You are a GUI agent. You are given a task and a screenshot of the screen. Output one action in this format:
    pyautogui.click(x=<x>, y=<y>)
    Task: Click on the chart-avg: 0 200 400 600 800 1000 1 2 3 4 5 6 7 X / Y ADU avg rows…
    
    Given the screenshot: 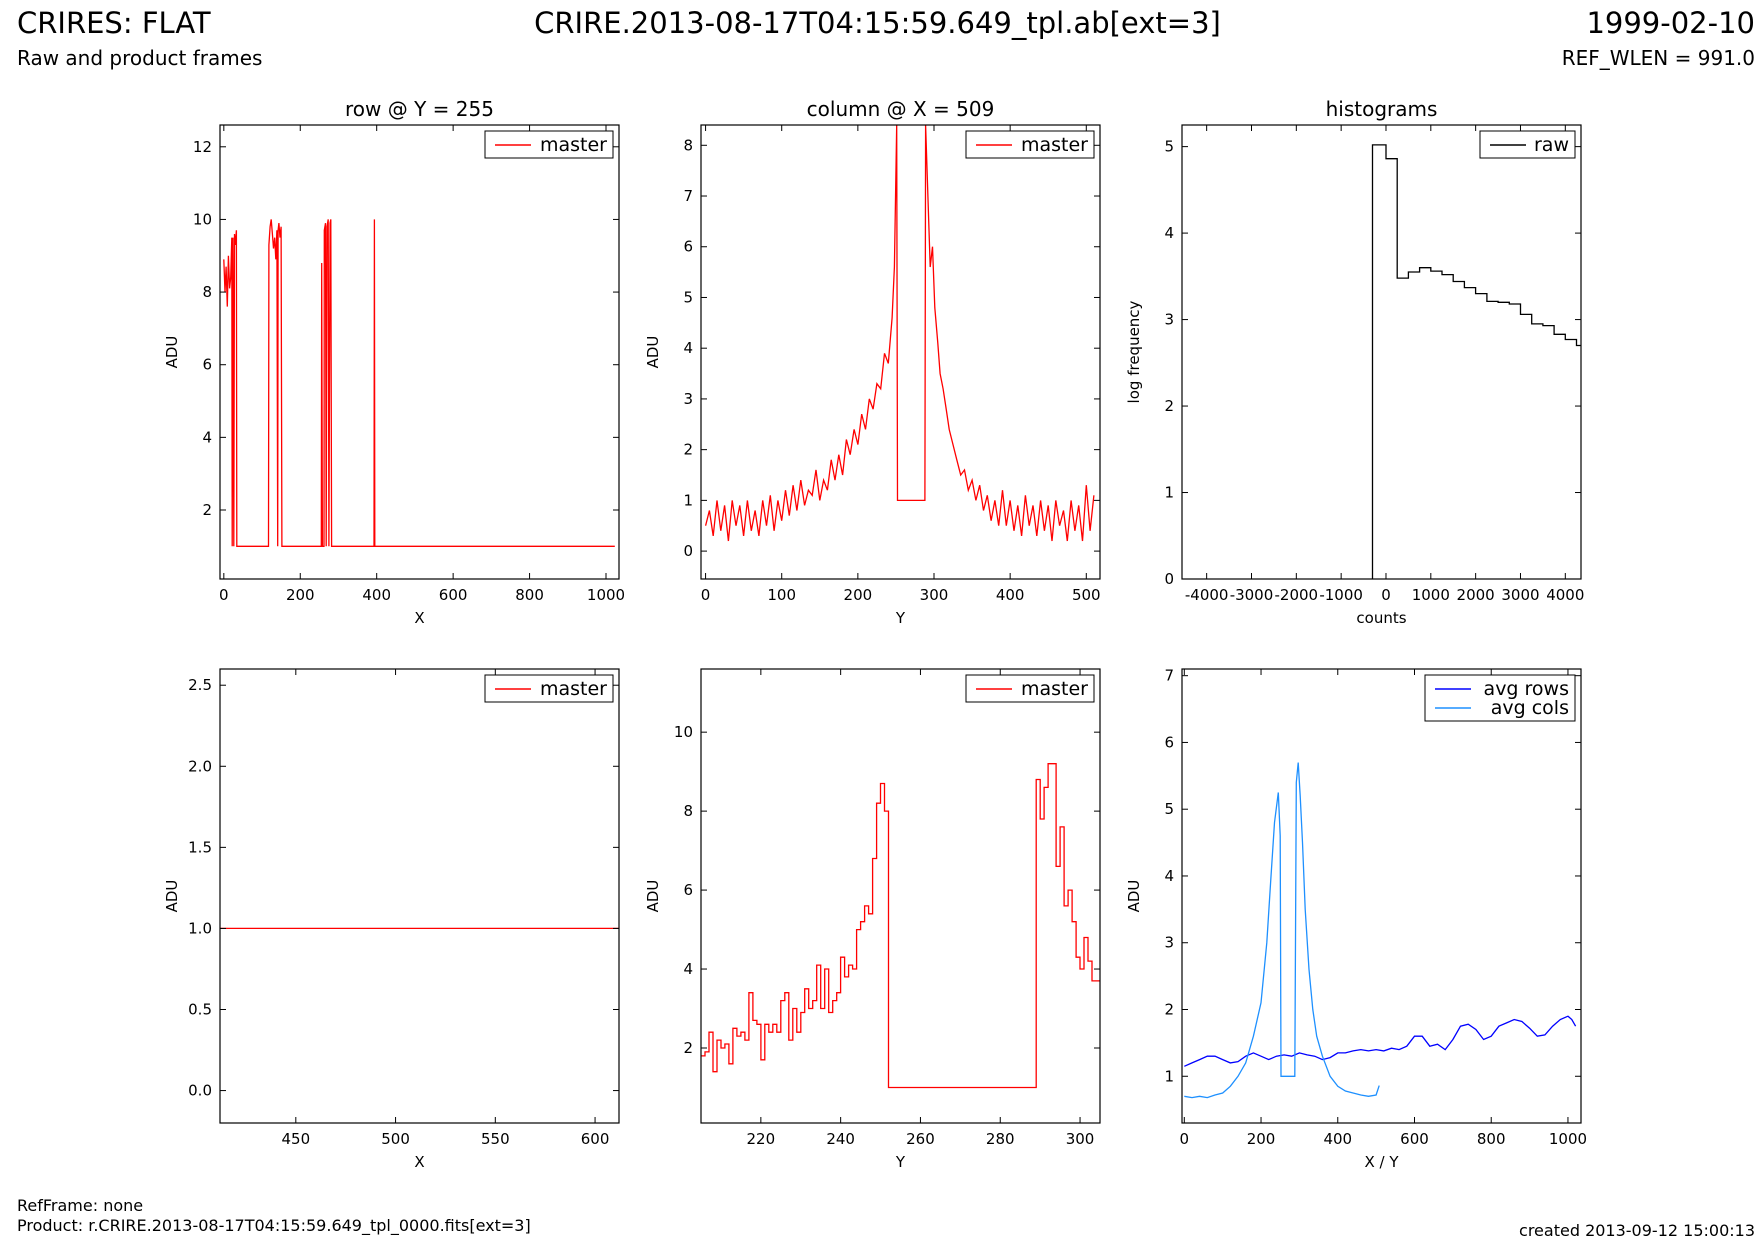 What is the action you would take?
    pyautogui.click(x=1356, y=919)
    